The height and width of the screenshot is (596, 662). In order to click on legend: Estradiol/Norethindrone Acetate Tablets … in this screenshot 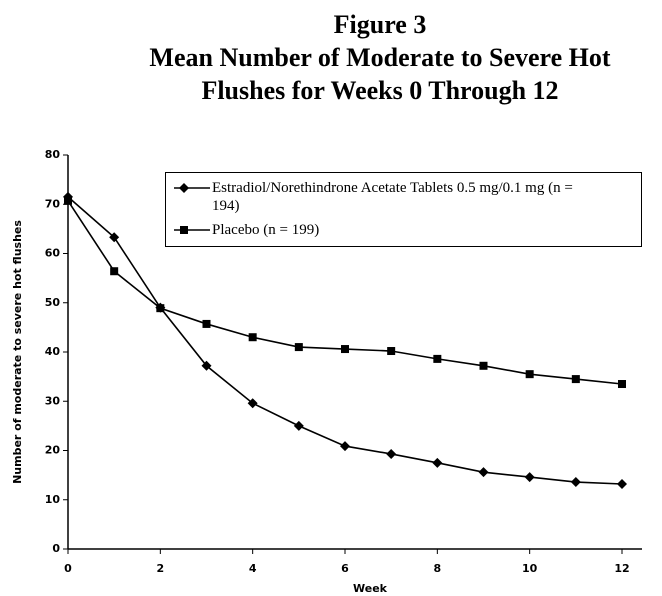, I will do `click(403, 209)`.